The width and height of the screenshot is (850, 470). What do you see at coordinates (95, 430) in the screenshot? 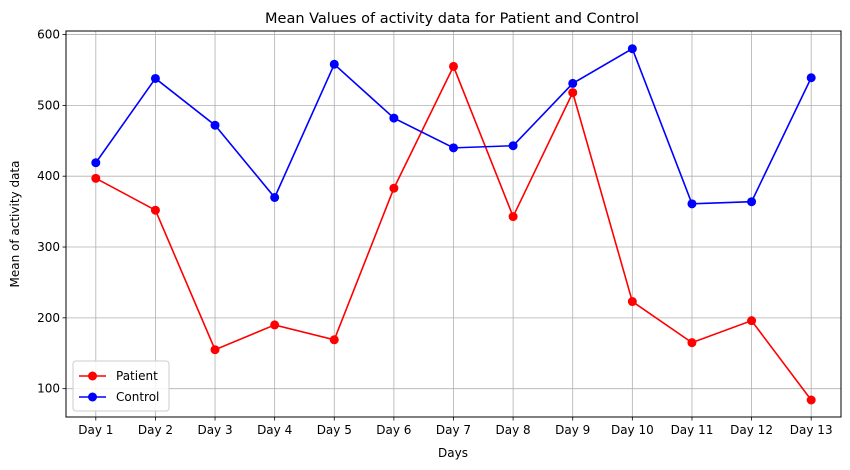
I see `x-tick-label: Day 1` at bounding box center [95, 430].